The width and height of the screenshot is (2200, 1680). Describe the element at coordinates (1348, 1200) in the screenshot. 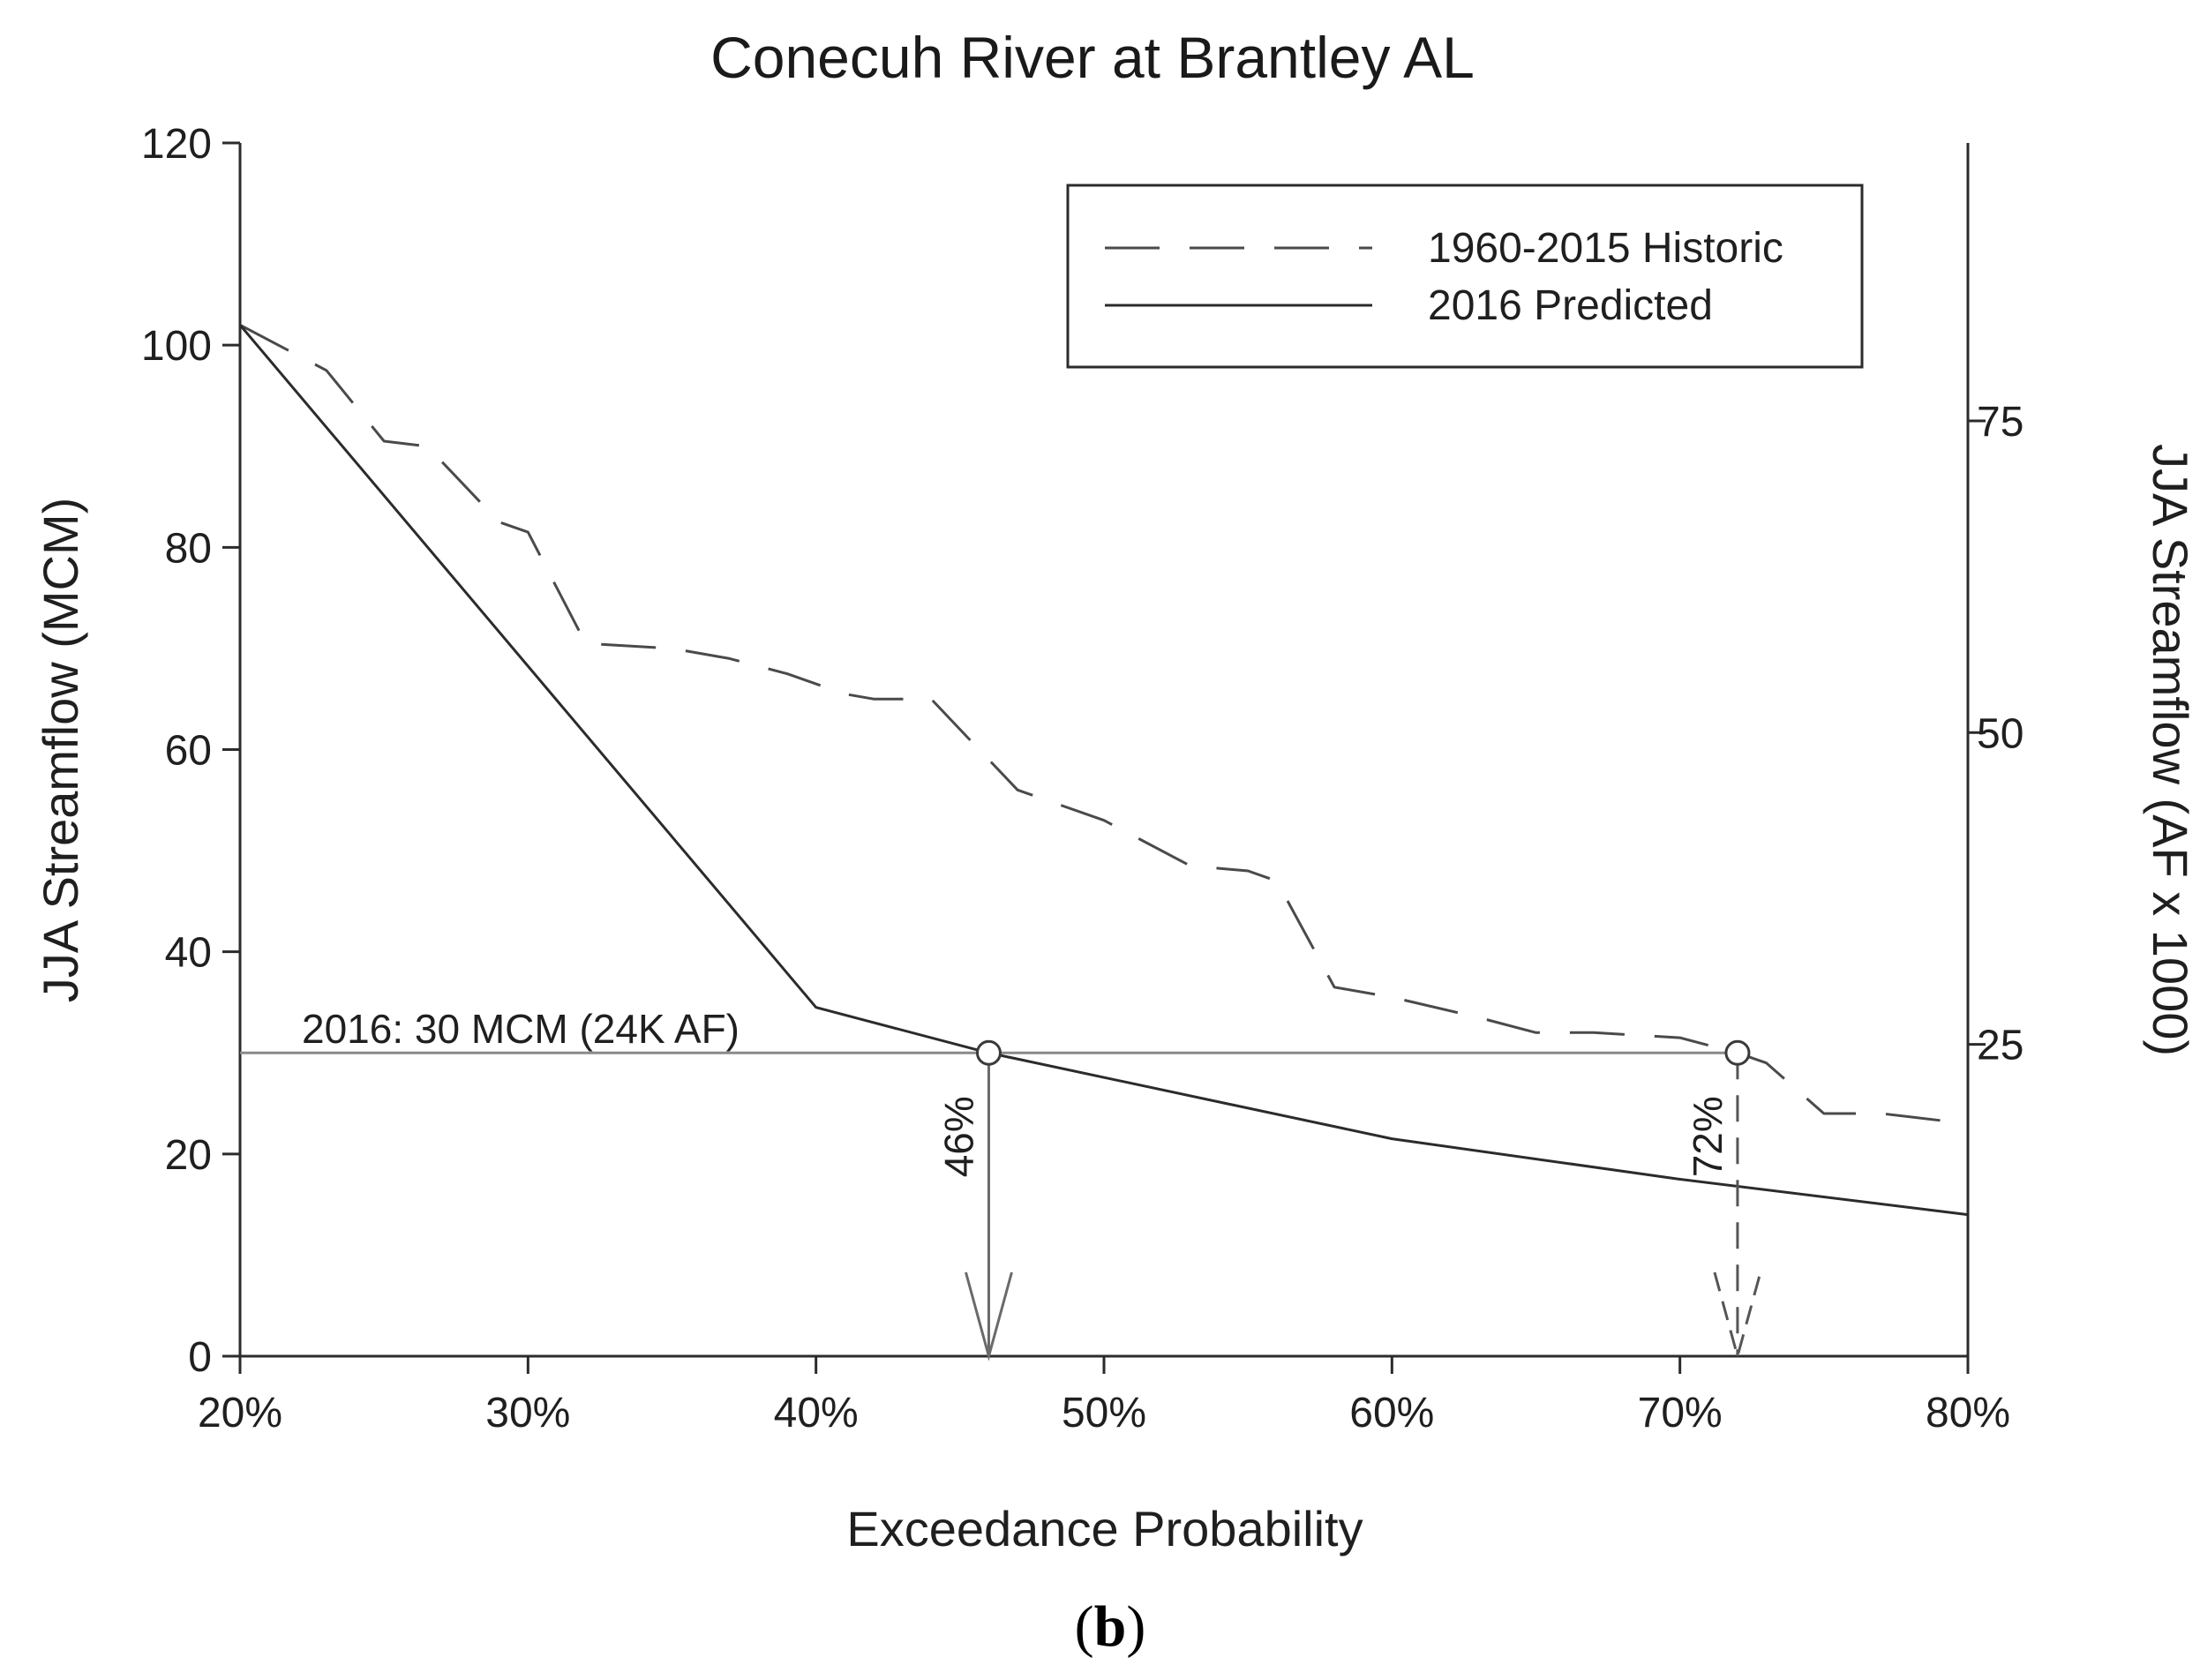

I see `annotation-layer: 46% 72%` at that location.